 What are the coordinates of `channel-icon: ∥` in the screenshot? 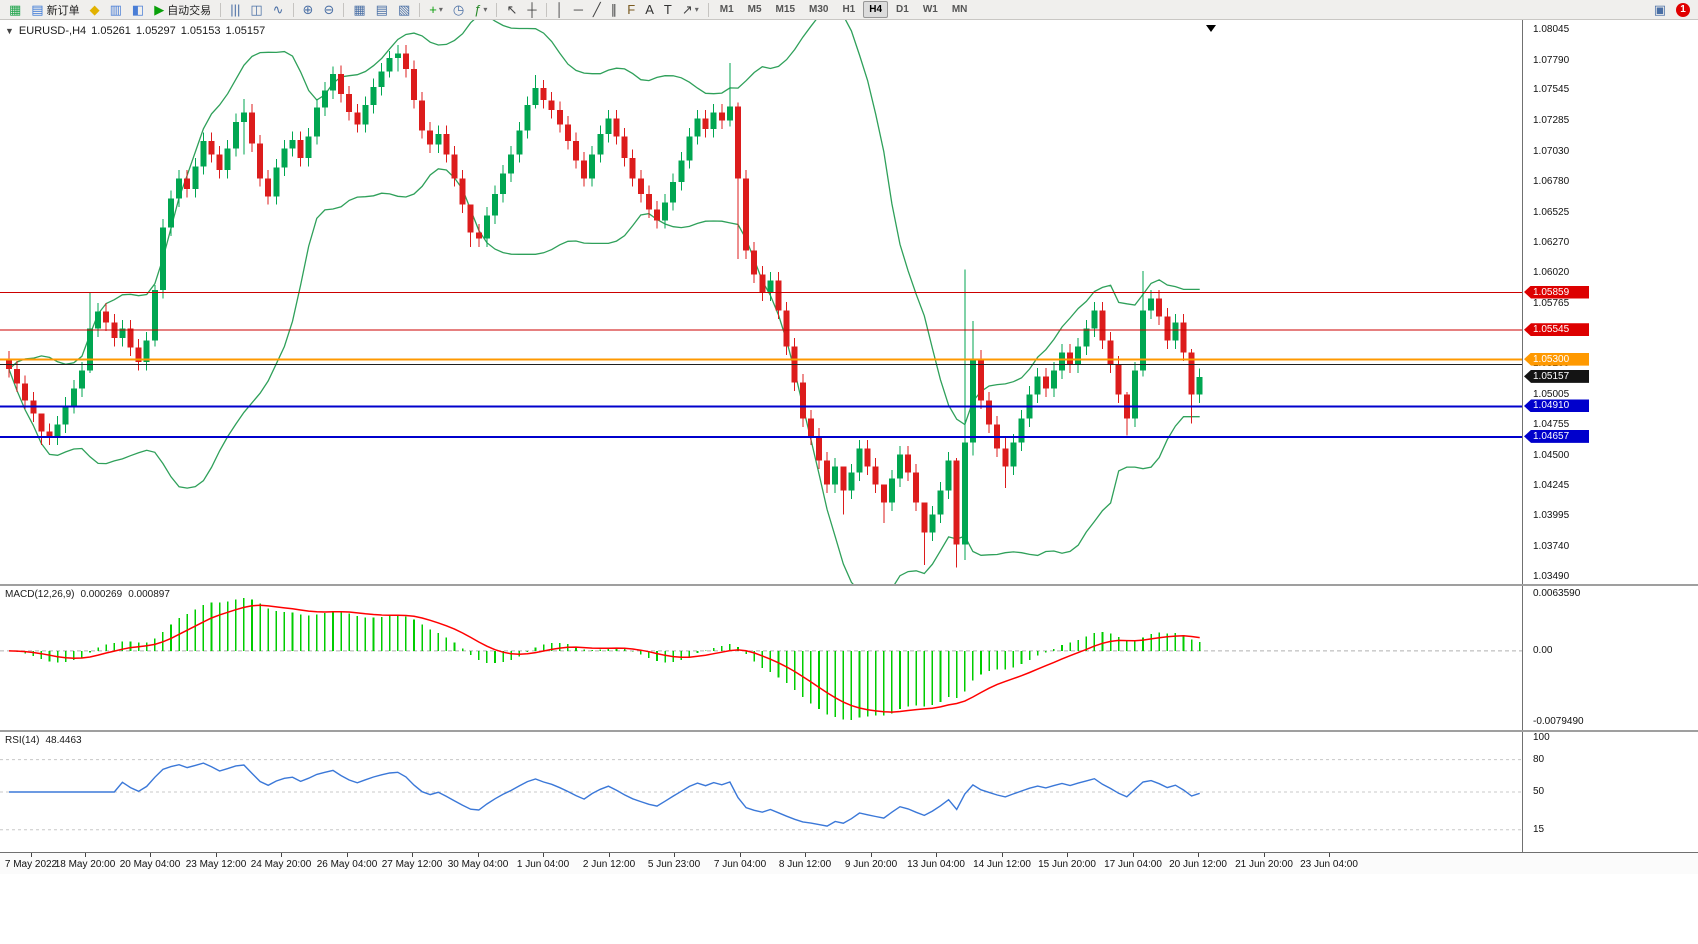 It's located at (614, 10).